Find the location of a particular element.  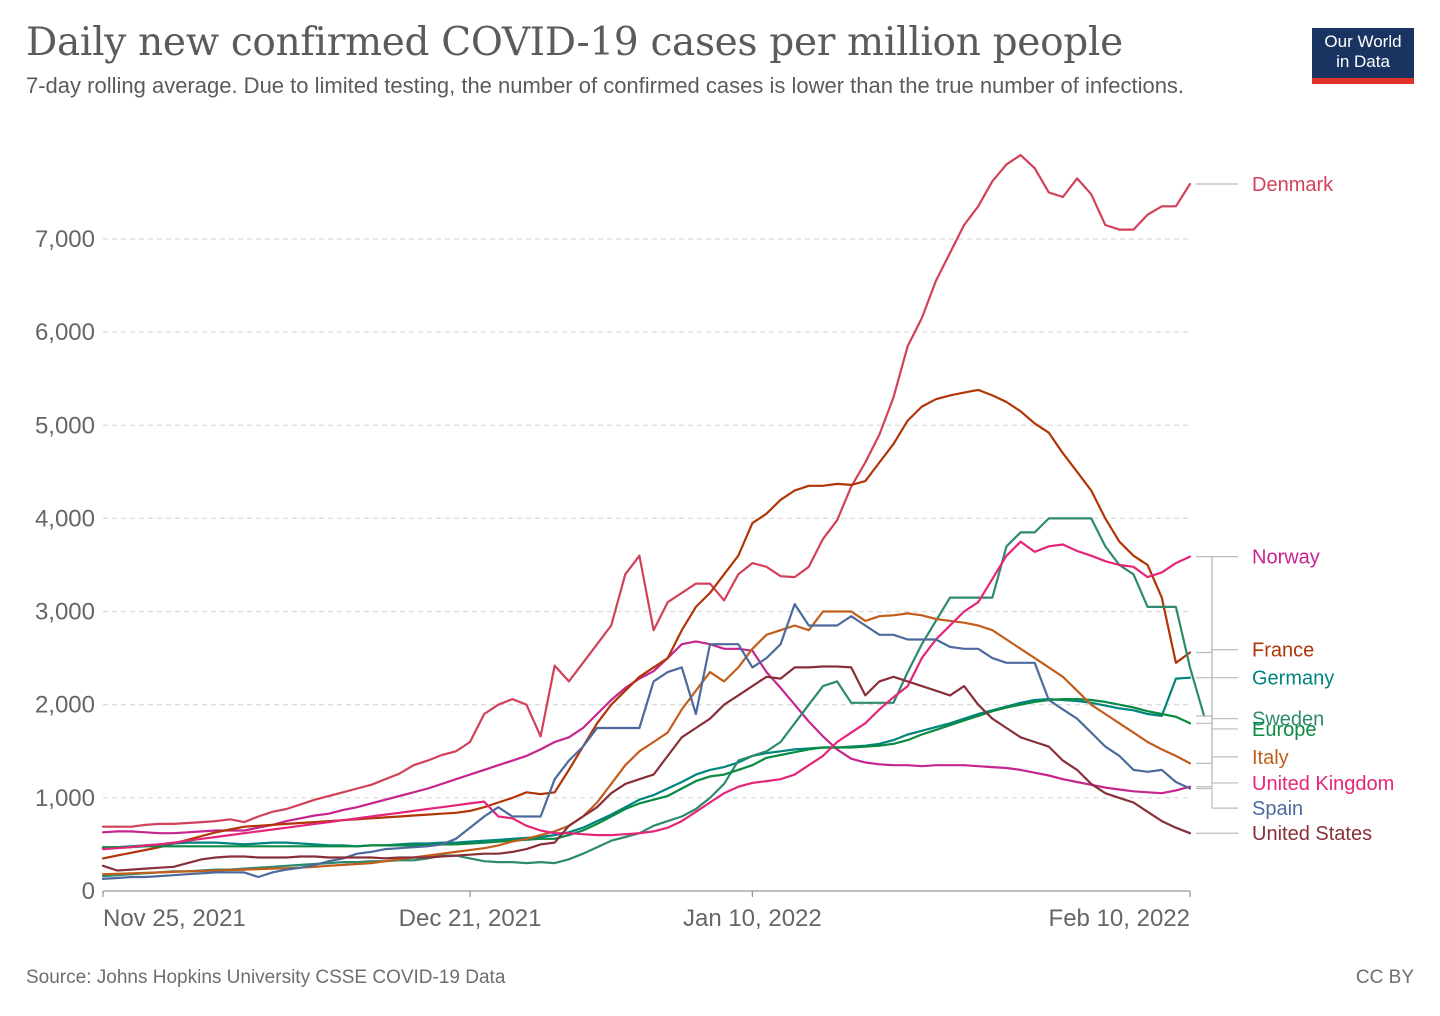

x-tick-label: Jan 10, 2022 is located at coordinates (752, 918).